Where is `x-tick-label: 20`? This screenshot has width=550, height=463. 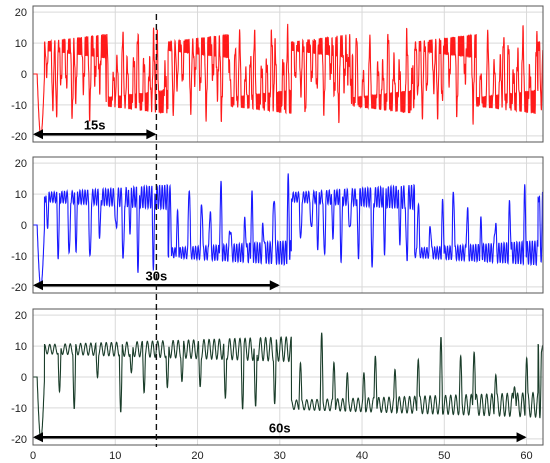 x-tick-label: 20 is located at coordinates (197, 456).